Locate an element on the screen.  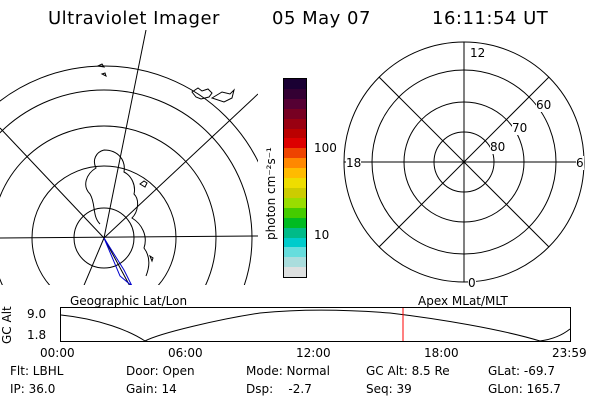
mlt-label-12: 12 is located at coordinates (478, 53).